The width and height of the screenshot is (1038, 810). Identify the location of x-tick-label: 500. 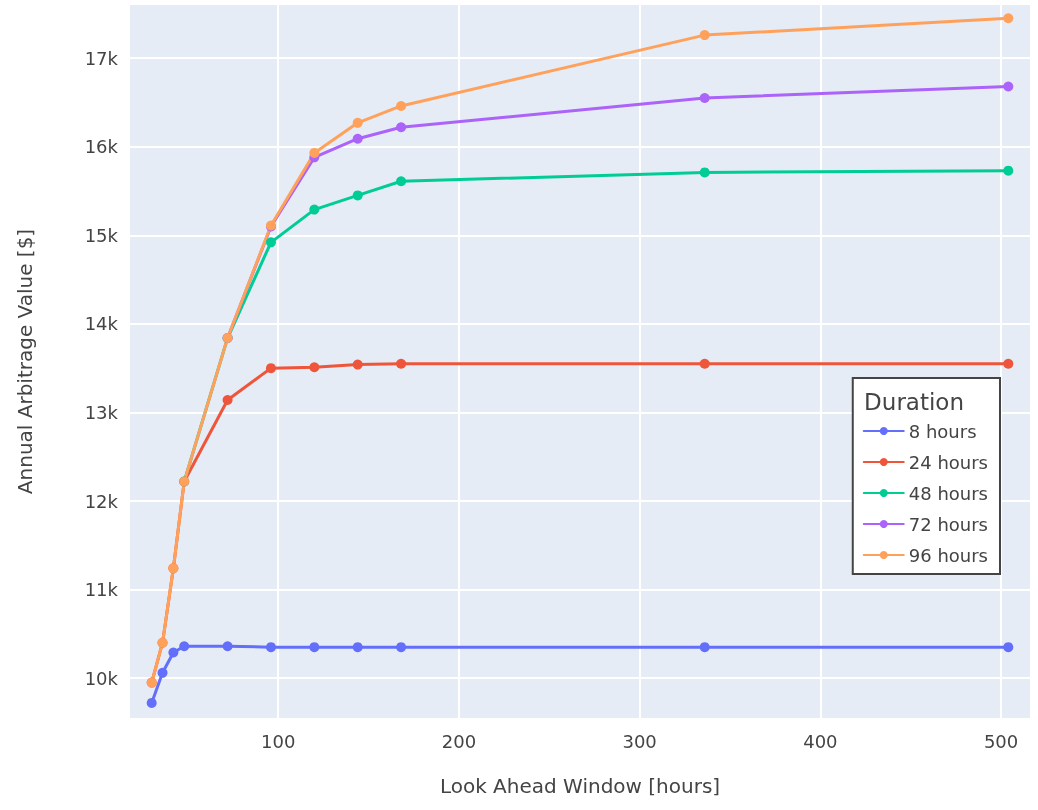
(1001, 741).